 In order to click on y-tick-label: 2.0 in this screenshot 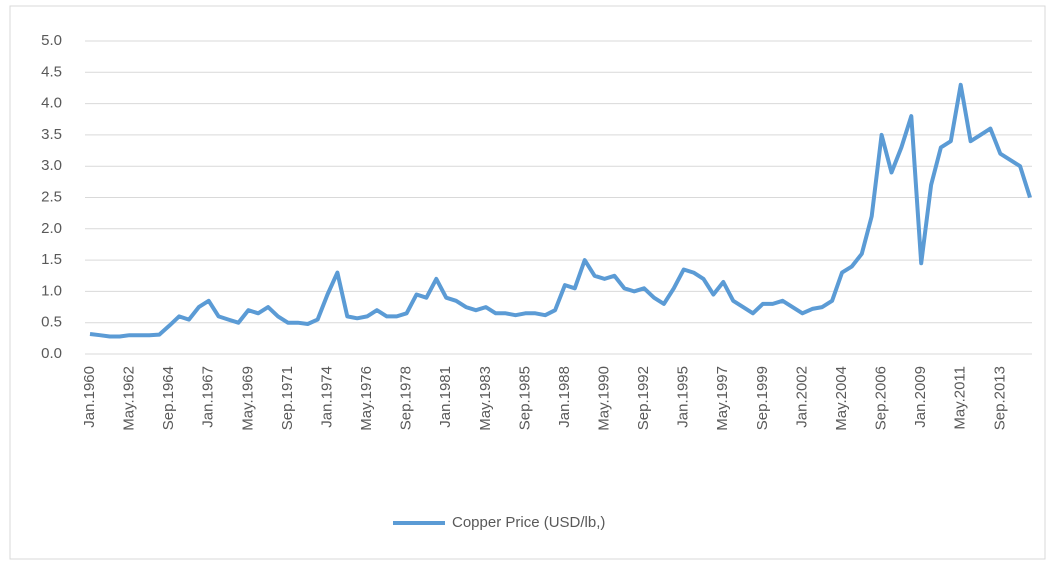, I will do `click(51, 228)`.